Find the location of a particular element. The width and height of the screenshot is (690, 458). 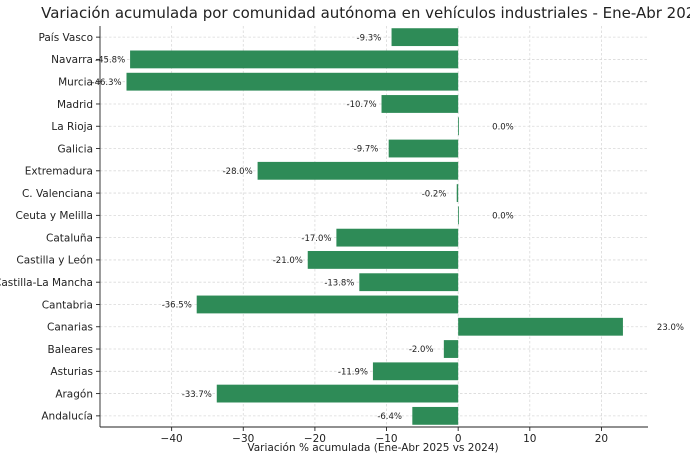

data-label: -13.8% is located at coordinates (339, 283).